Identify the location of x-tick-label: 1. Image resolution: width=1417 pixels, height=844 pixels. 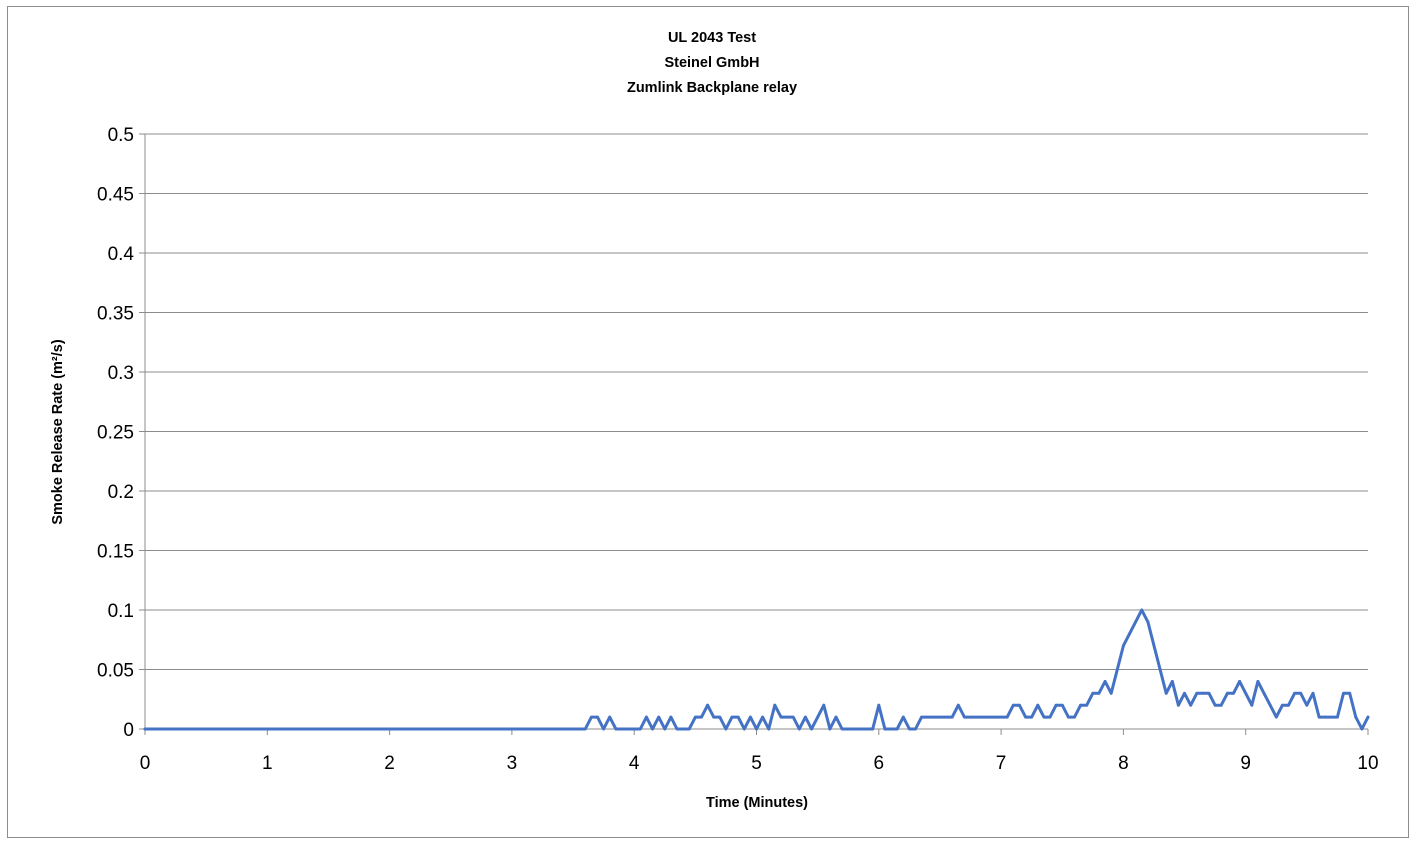
(267, 763).